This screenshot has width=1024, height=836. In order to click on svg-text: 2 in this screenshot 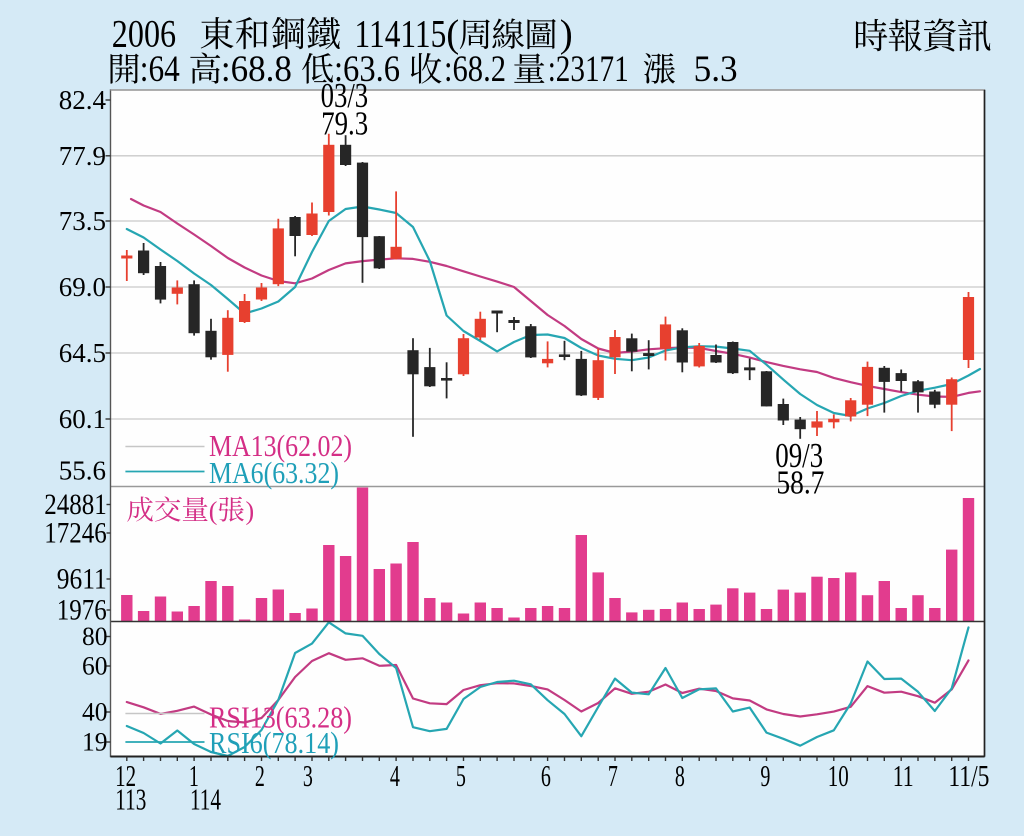, I will do `click(260, 775)`.